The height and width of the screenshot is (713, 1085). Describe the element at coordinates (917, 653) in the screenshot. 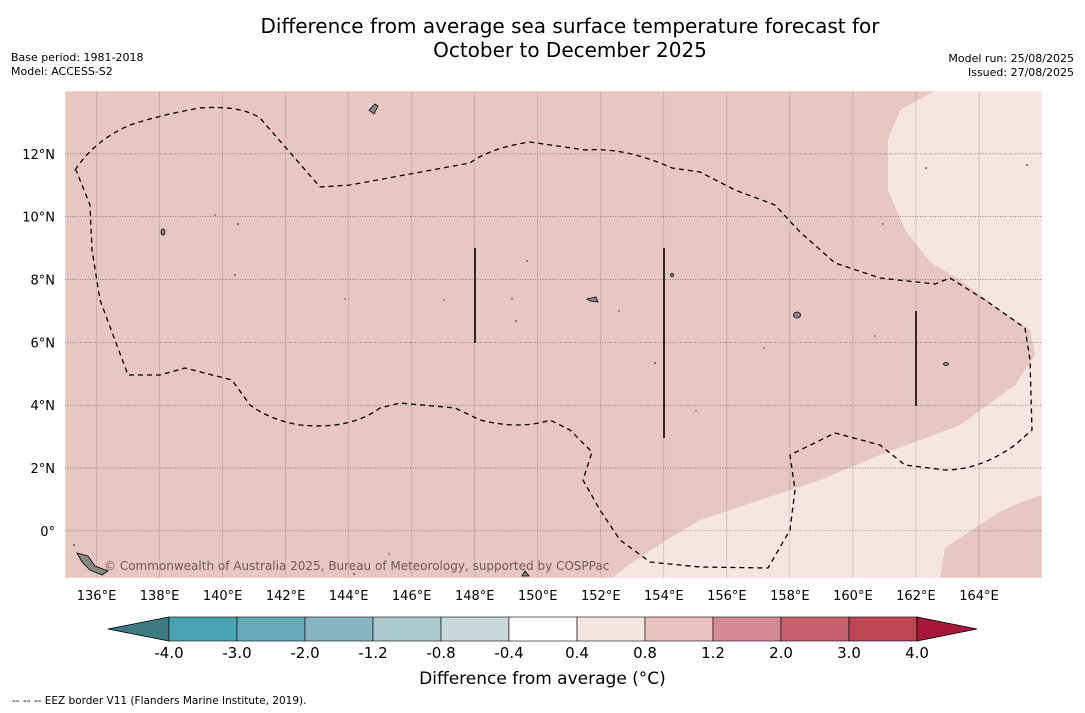

I see `colorbar-tick-label: 4.0` at that location.